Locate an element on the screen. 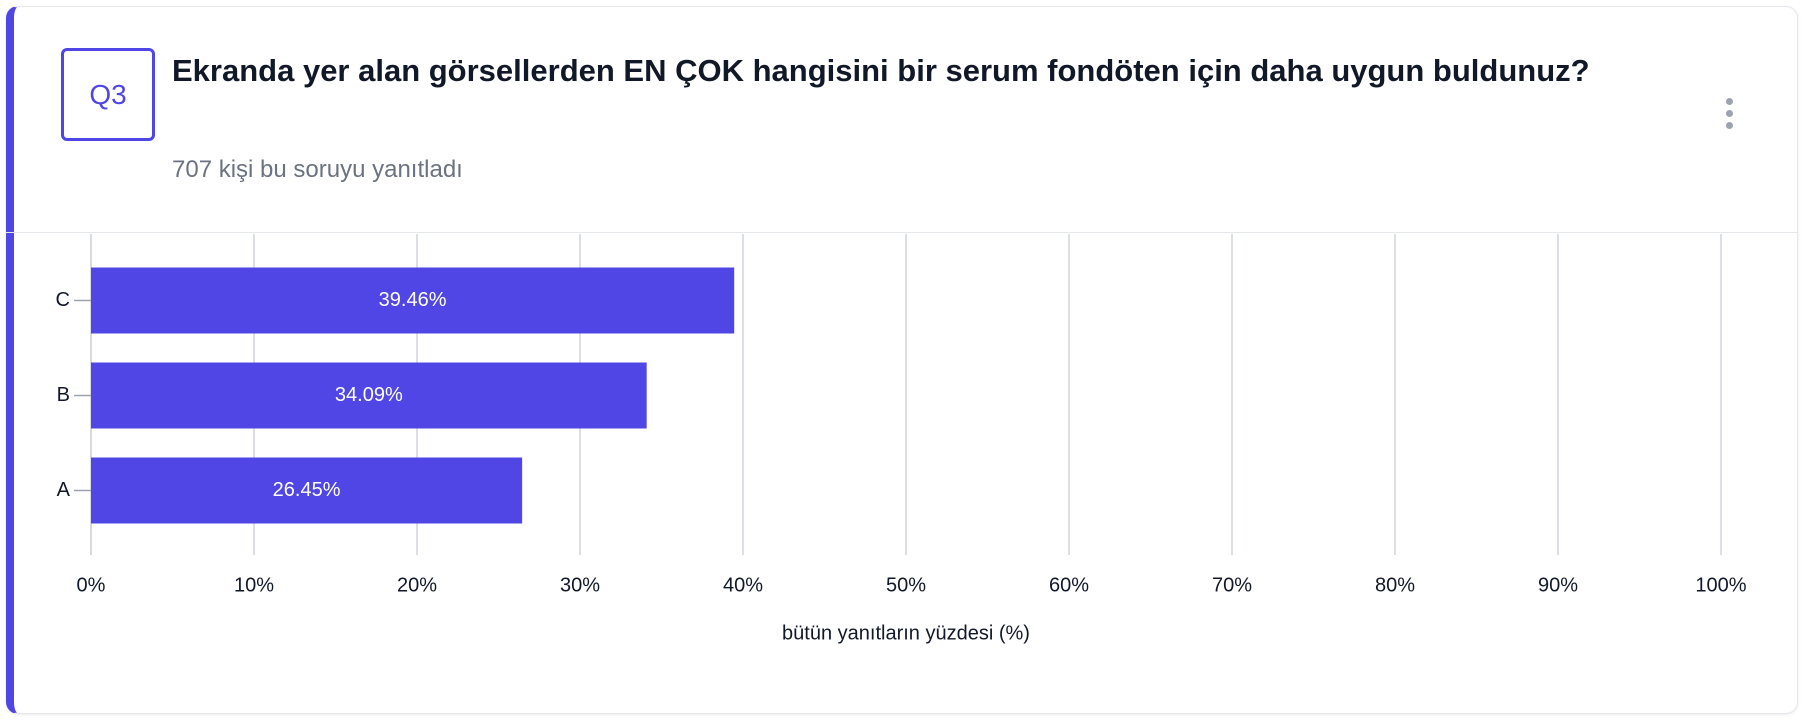 Image resolution: width=1806 pixels, height=724 pixels. x-tick-label: 0% is located at coordinates (91, 585).